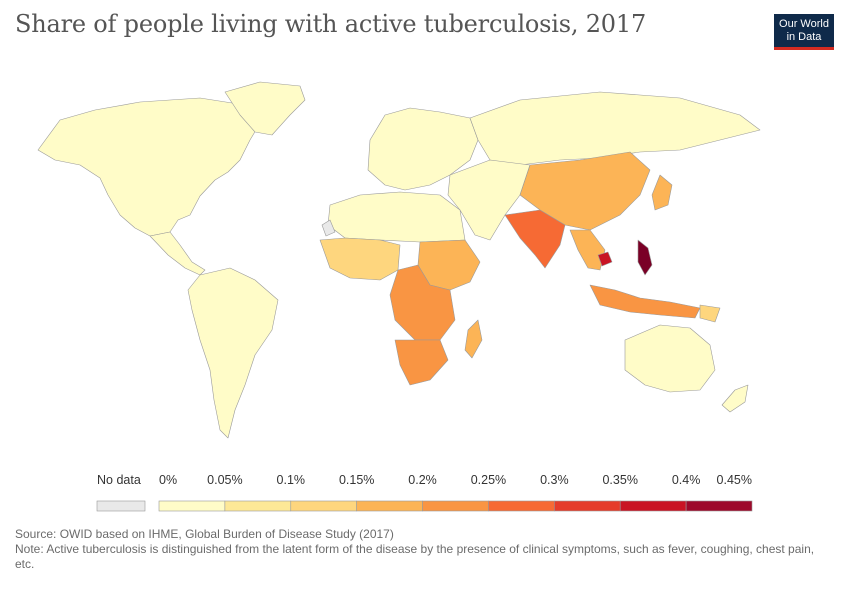 This screenshot has height=600, width=850. Describe the element at coordinates (423, 149) in the screenshot. I see `region-europe` at that location.